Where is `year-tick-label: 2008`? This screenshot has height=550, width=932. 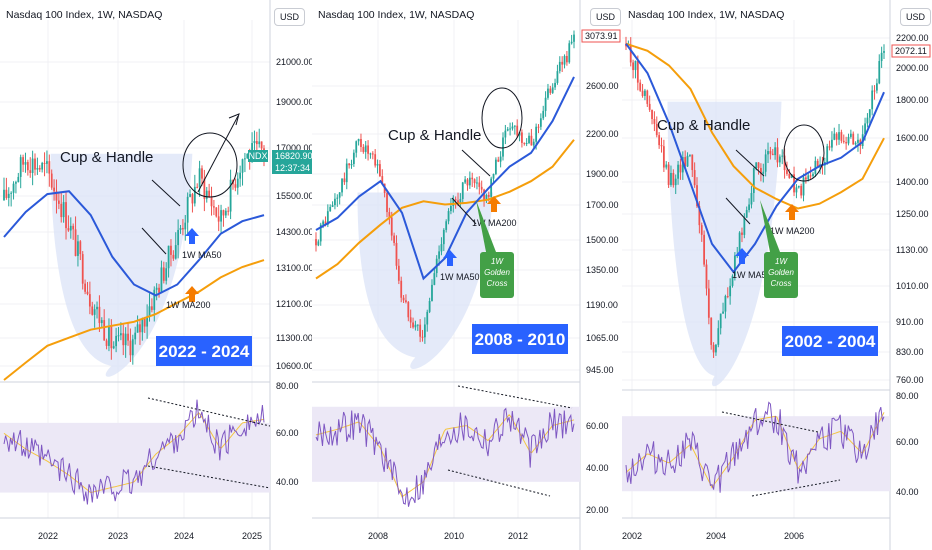
year-tick-label: 2008 is located at coordinates (378, 536).